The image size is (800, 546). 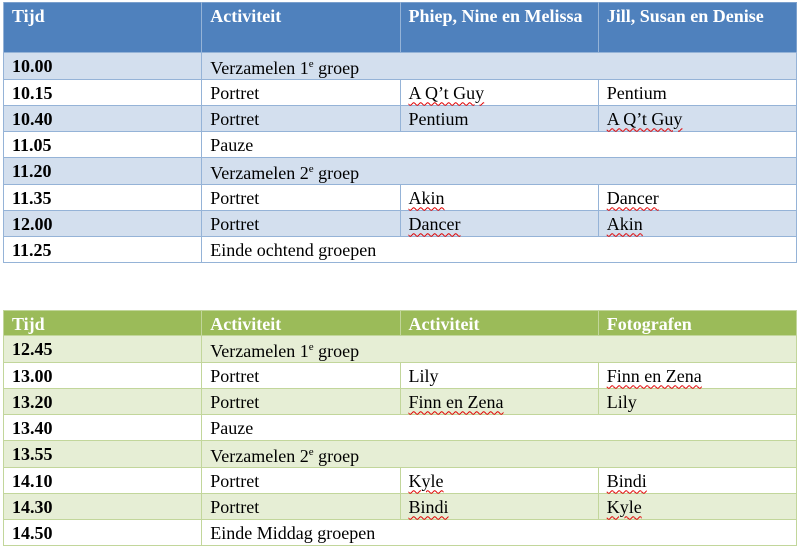 I want to click on column-header: Jill, Susan en Denise, so click(x=697, y=27).